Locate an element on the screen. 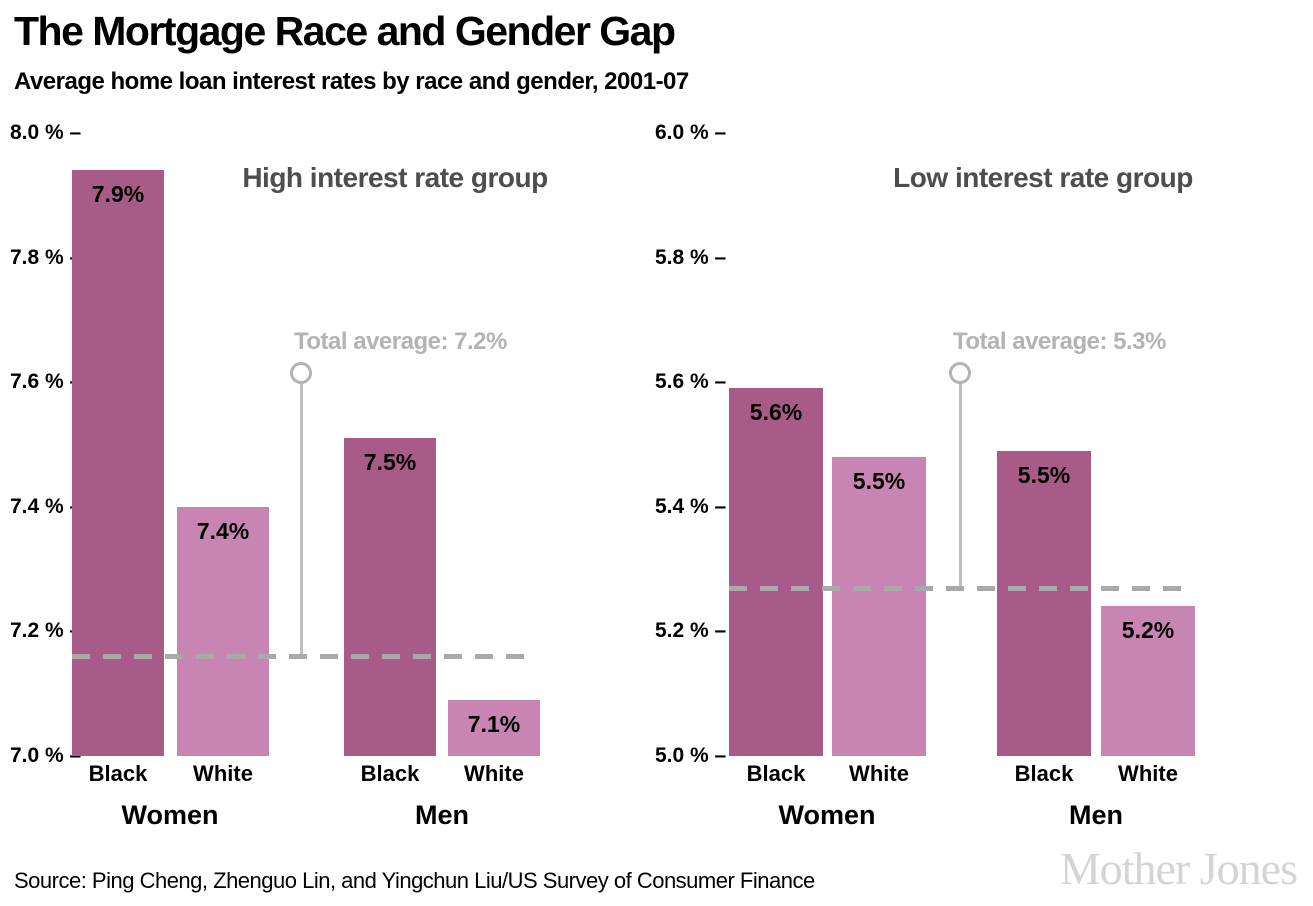 This screenshot has height=906, width=1313. average-annotation-label: Total average: 5.3% is located at coordinates (1059, 341).